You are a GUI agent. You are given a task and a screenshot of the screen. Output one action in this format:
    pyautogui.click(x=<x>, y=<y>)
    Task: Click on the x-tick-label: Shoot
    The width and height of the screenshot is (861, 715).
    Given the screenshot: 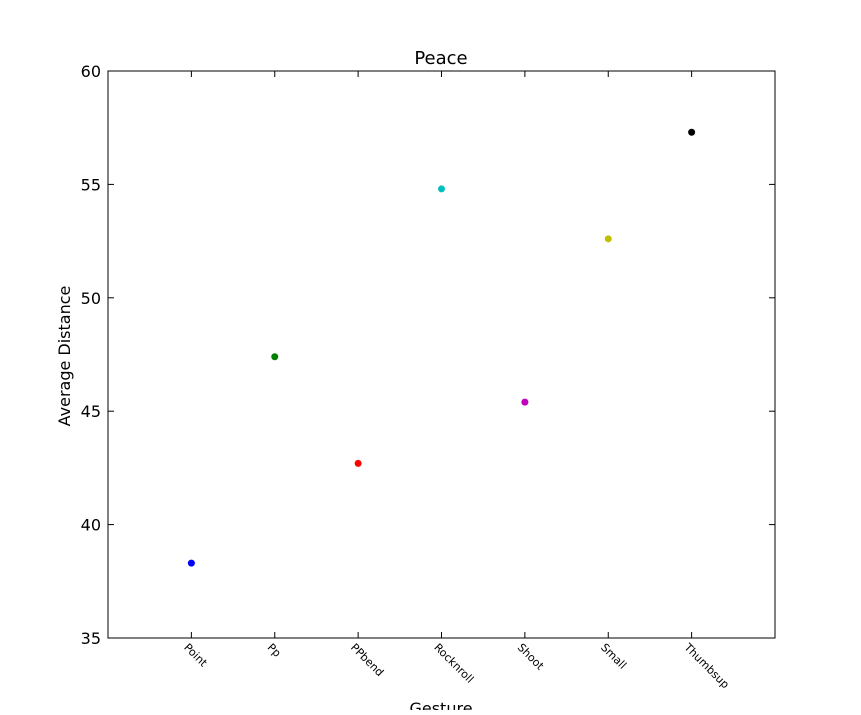 What is the action you would take?
    pyautogui.click(x=531, y=657)
    